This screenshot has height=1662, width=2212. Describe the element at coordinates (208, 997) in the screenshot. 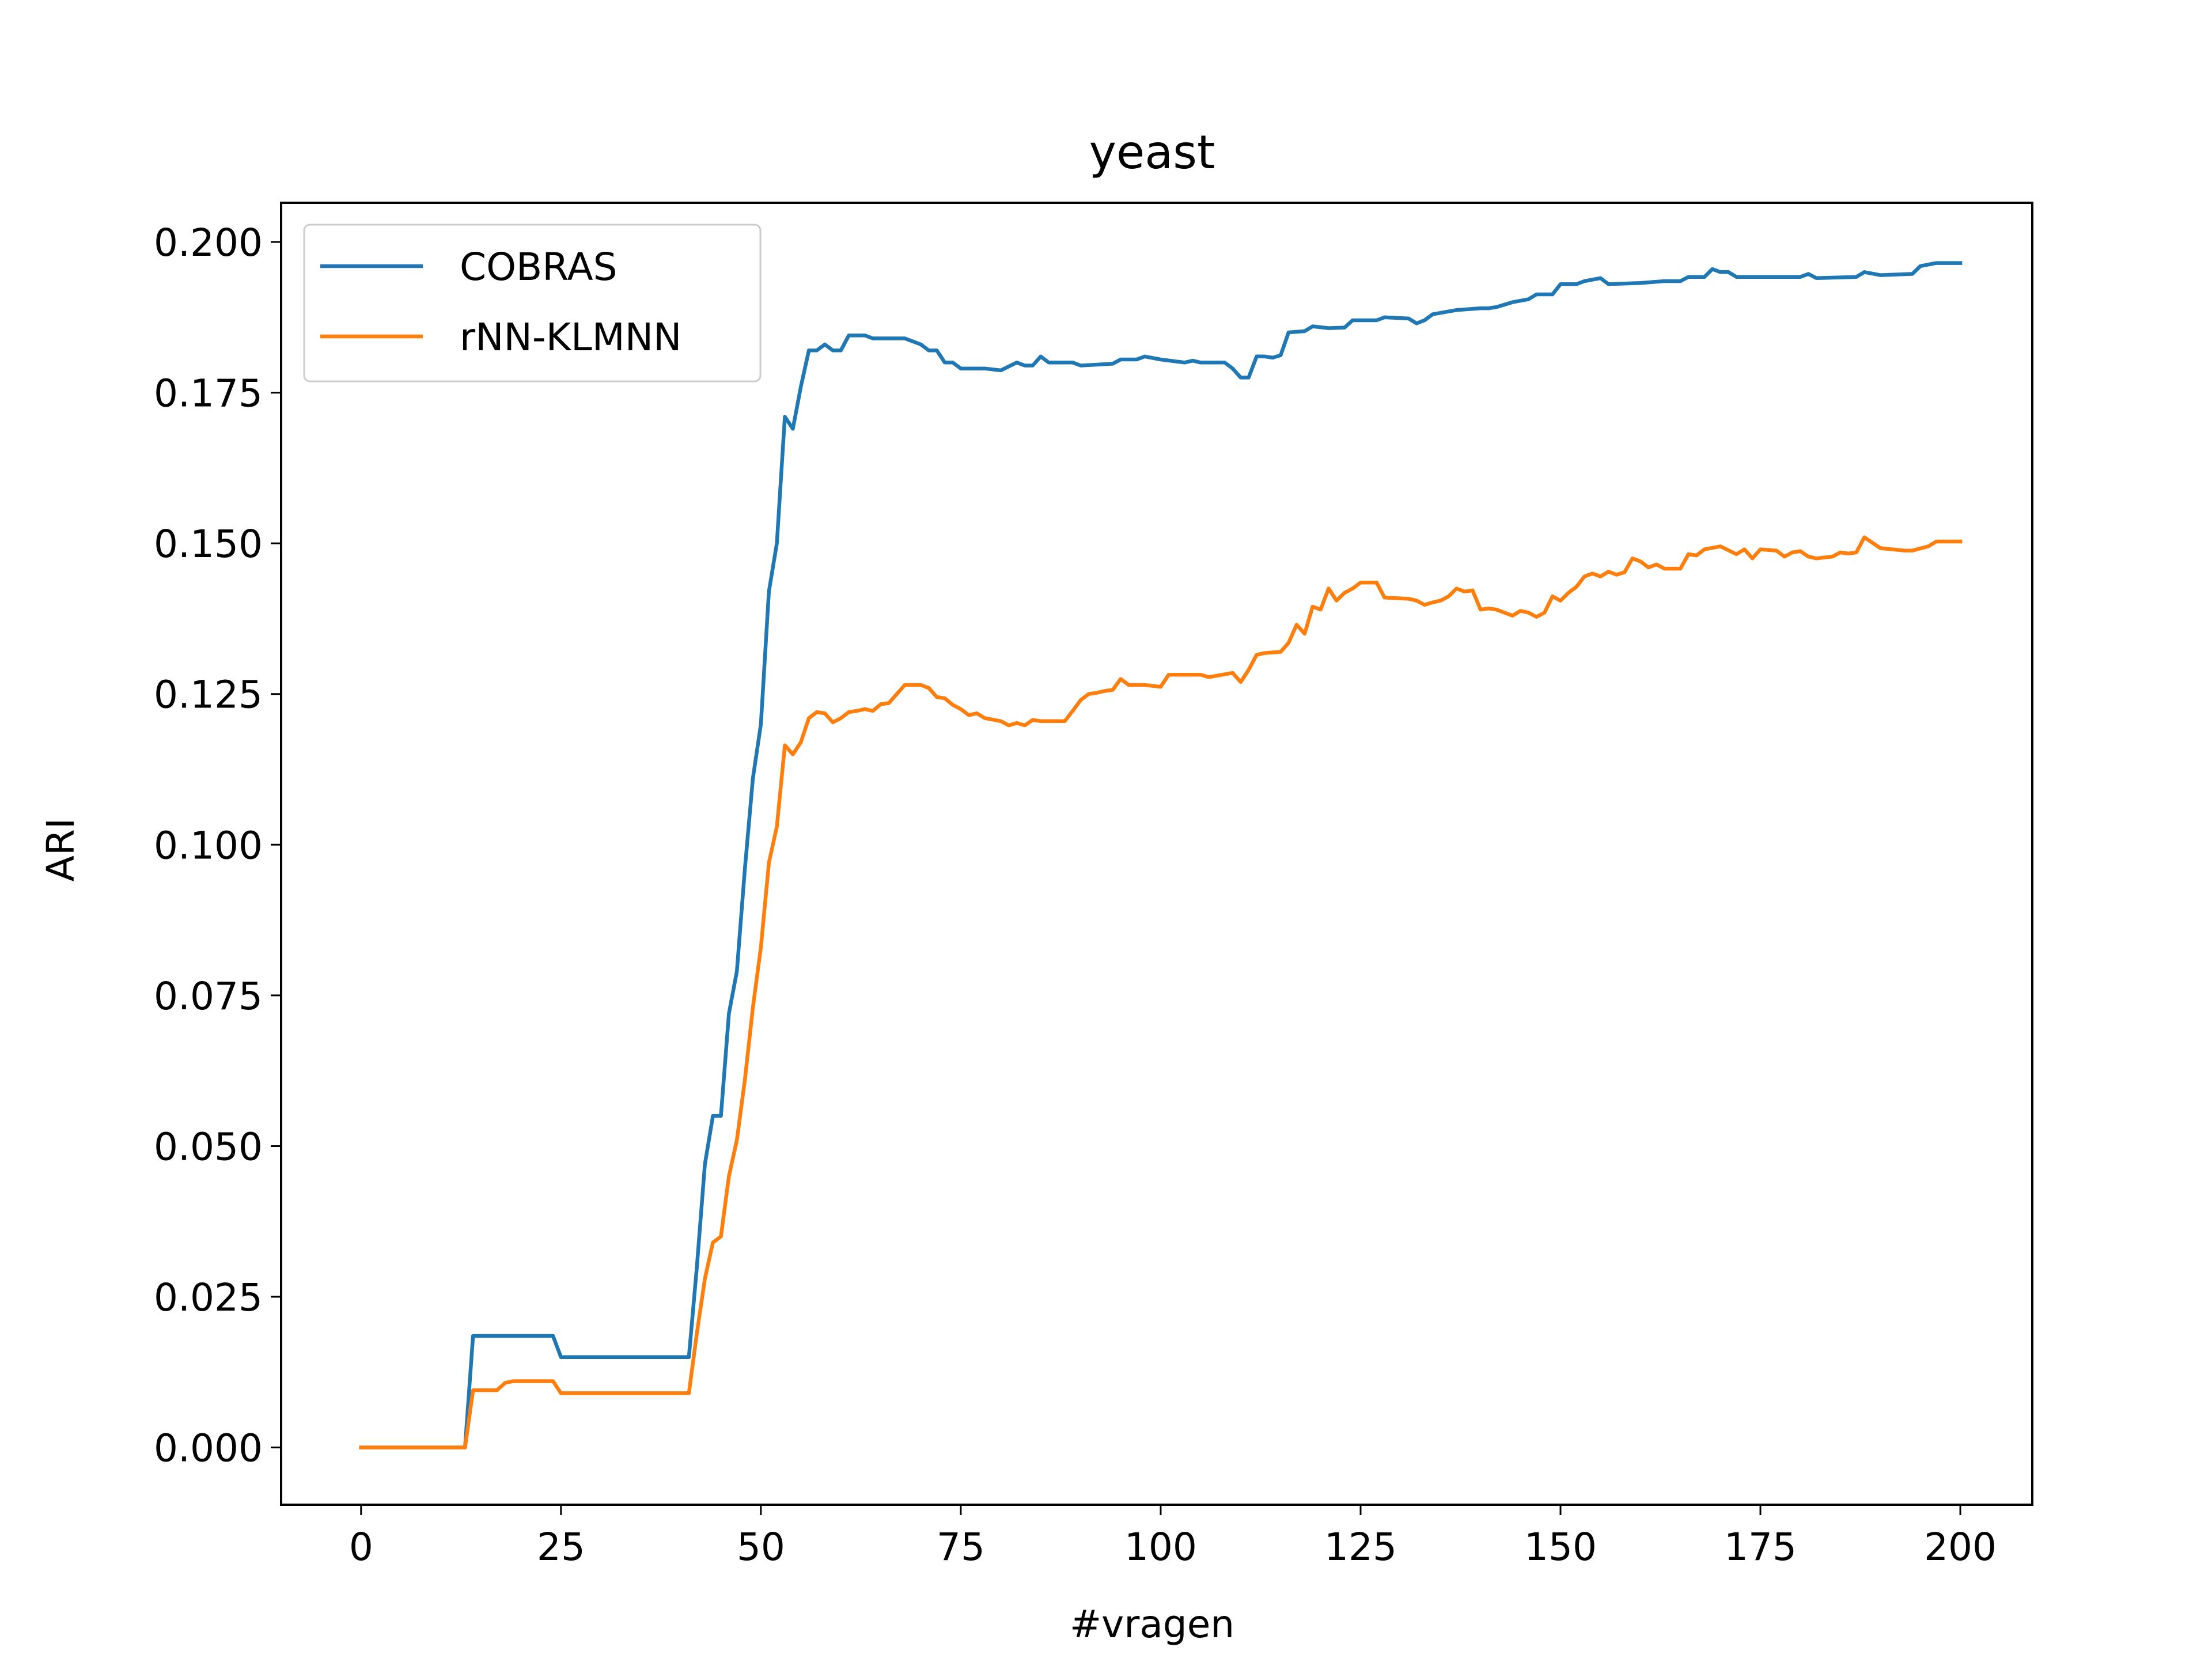

I see `y-tick-label: 0.075` at that location.